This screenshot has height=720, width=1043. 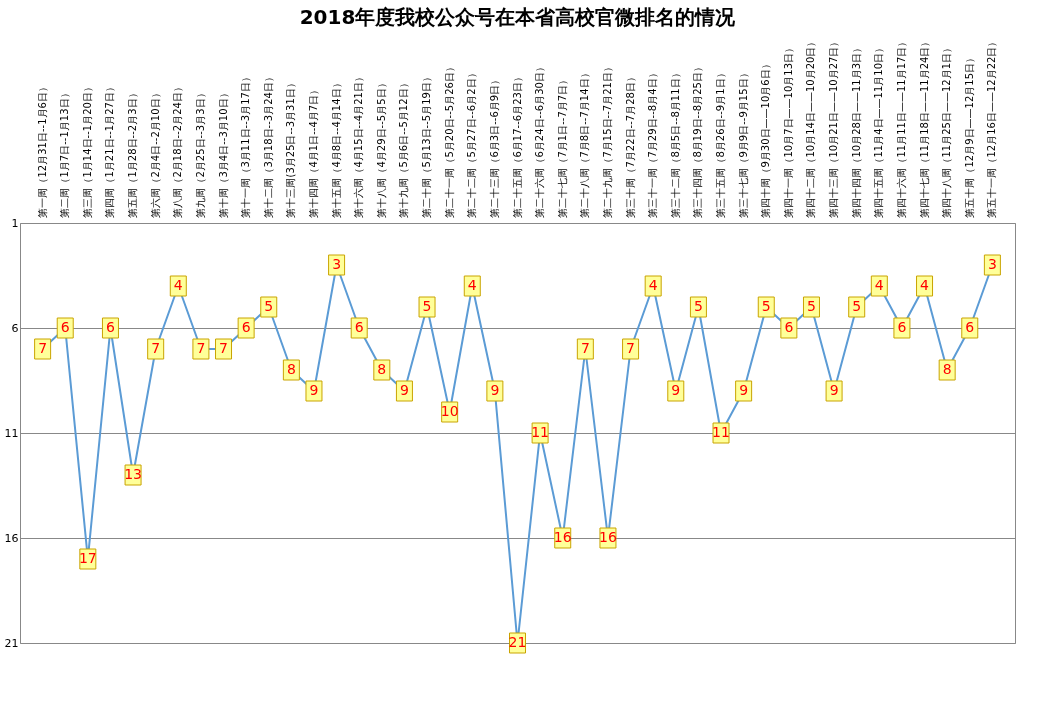 I want to click on x-tick-label: 第四十三周（10月21日——10月27日）, so click(x=834, y=127).